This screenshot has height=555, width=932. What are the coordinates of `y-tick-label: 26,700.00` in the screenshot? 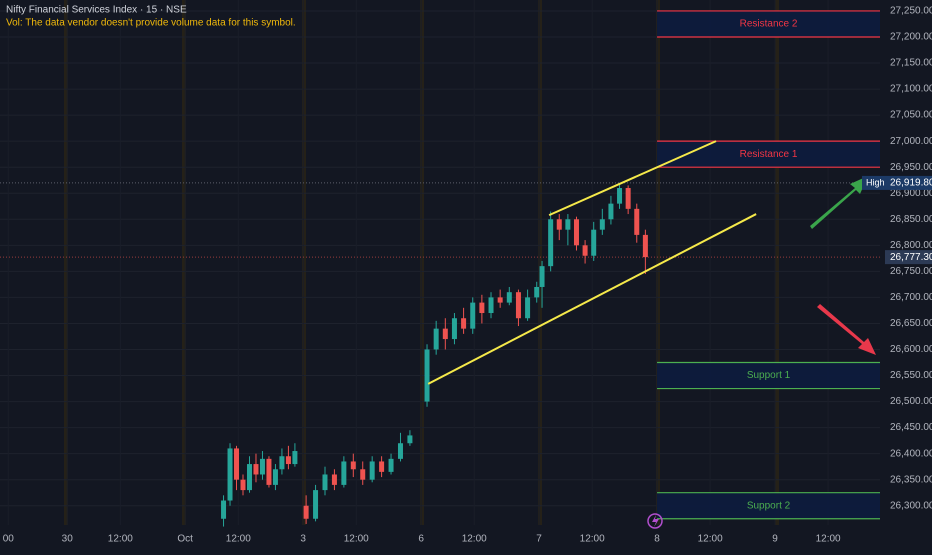 It's located at (911, 297).